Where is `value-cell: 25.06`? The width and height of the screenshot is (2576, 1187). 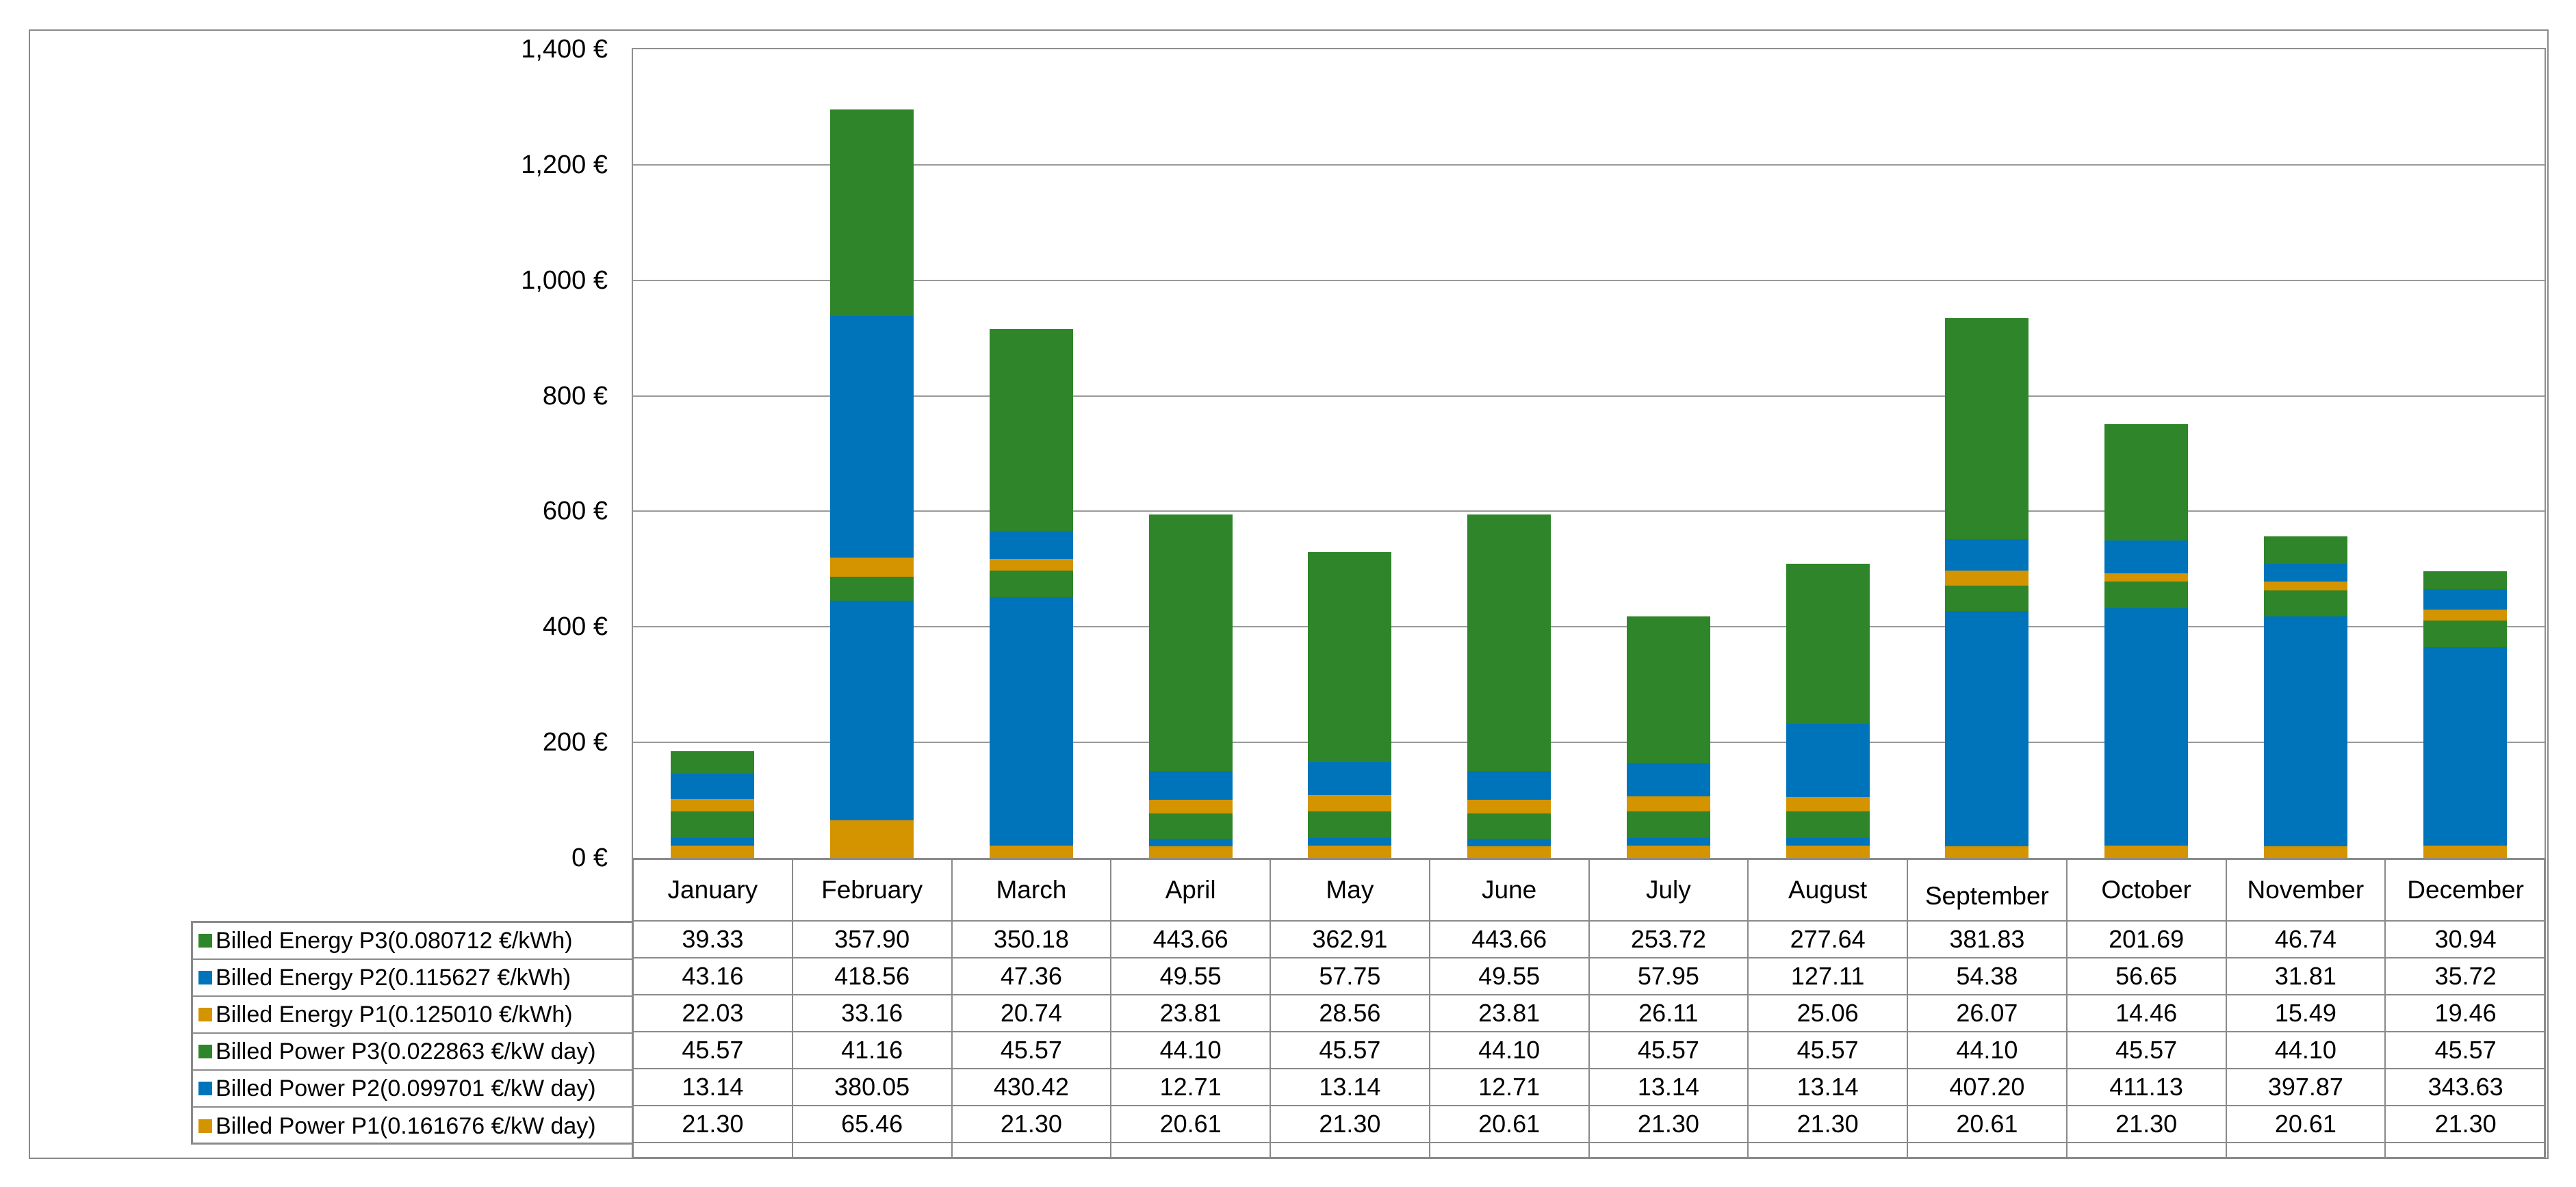 value-cell: 25.06 is located at coordinates (1828, 1013).